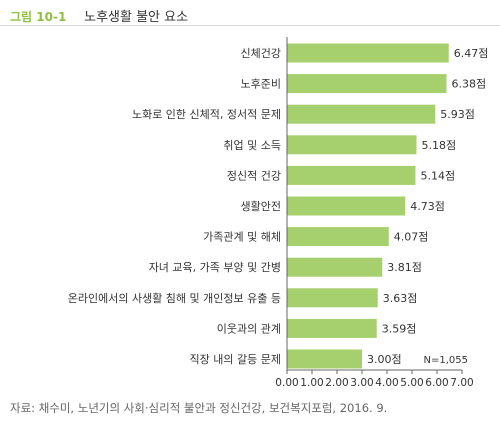 Image resolution: width=500 pixels, height=426 pixels. Describe the element at coordinates (336, 383) in the screenshot. I see `x-tick-label: 2.00` at that location.